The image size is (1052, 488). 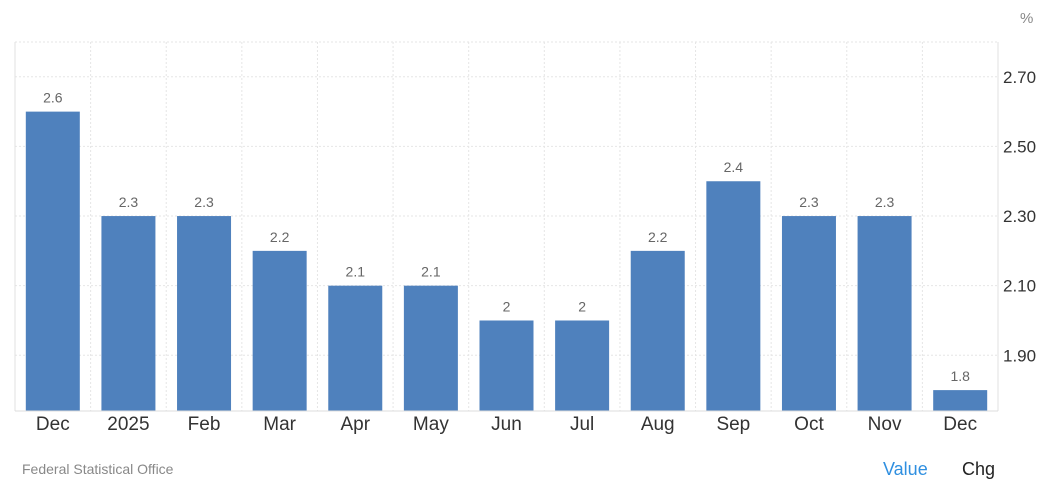 What do you see at coordinates (582, 424) in the screenshot?
I see `x-tick-label: Jul` at bounding box center [582, 424].